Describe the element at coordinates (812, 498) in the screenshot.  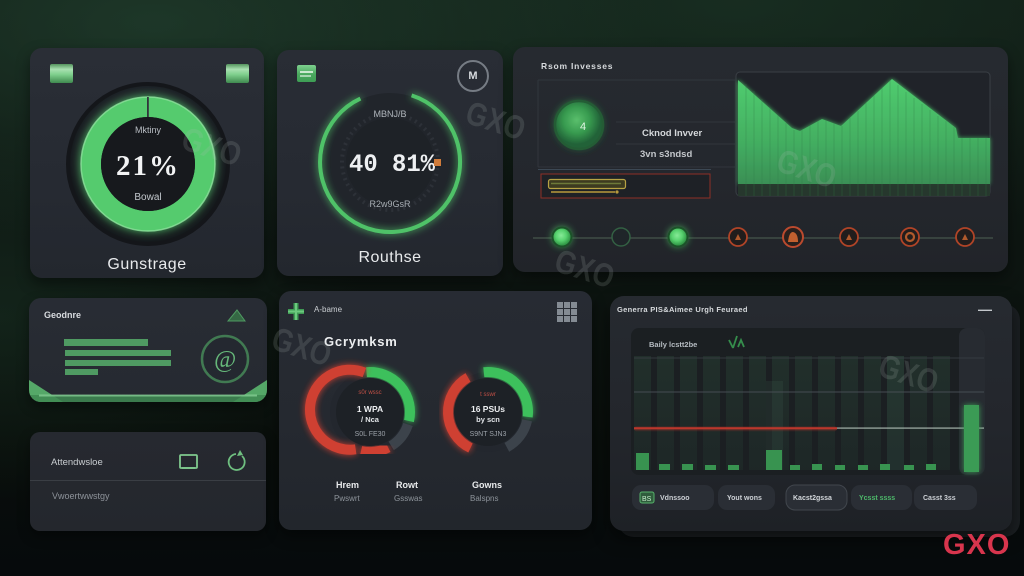
I see `svg-text: Kacst2gssa` at that location.